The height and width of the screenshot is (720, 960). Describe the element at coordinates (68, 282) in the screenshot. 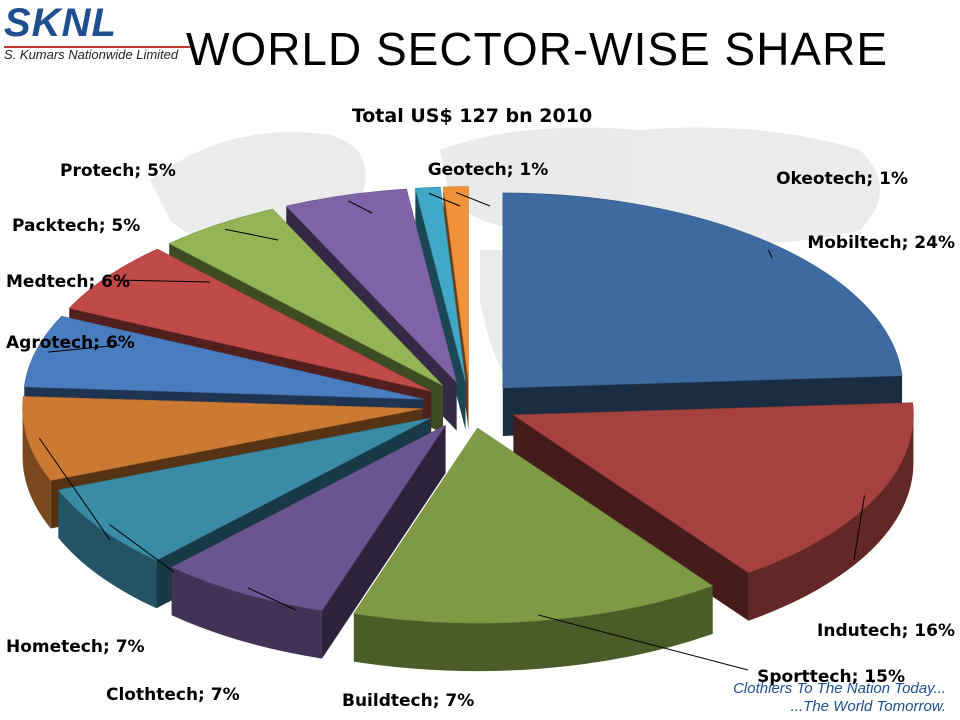

I see `slice-label-medtech: Medtech; 6%` at that location.